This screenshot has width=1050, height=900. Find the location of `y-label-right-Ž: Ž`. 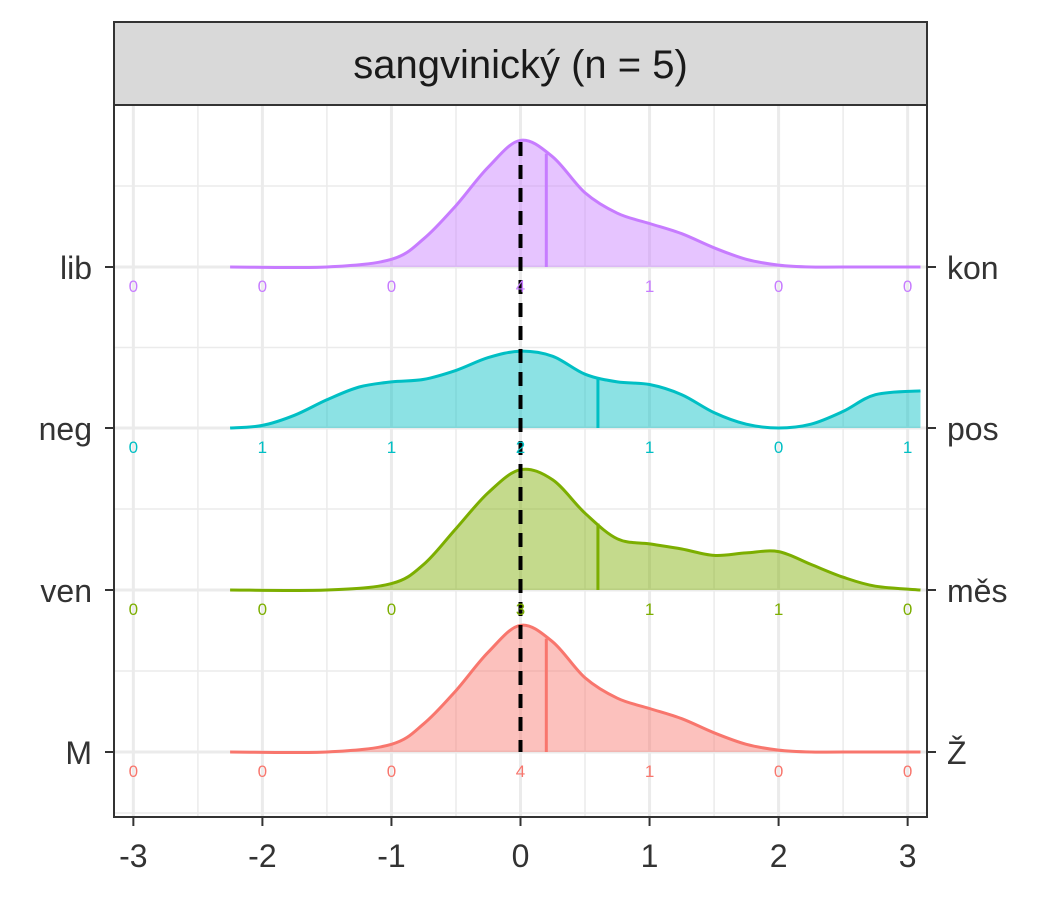

y-label-right-Ž: Ž is located at coordinates (957, 753).